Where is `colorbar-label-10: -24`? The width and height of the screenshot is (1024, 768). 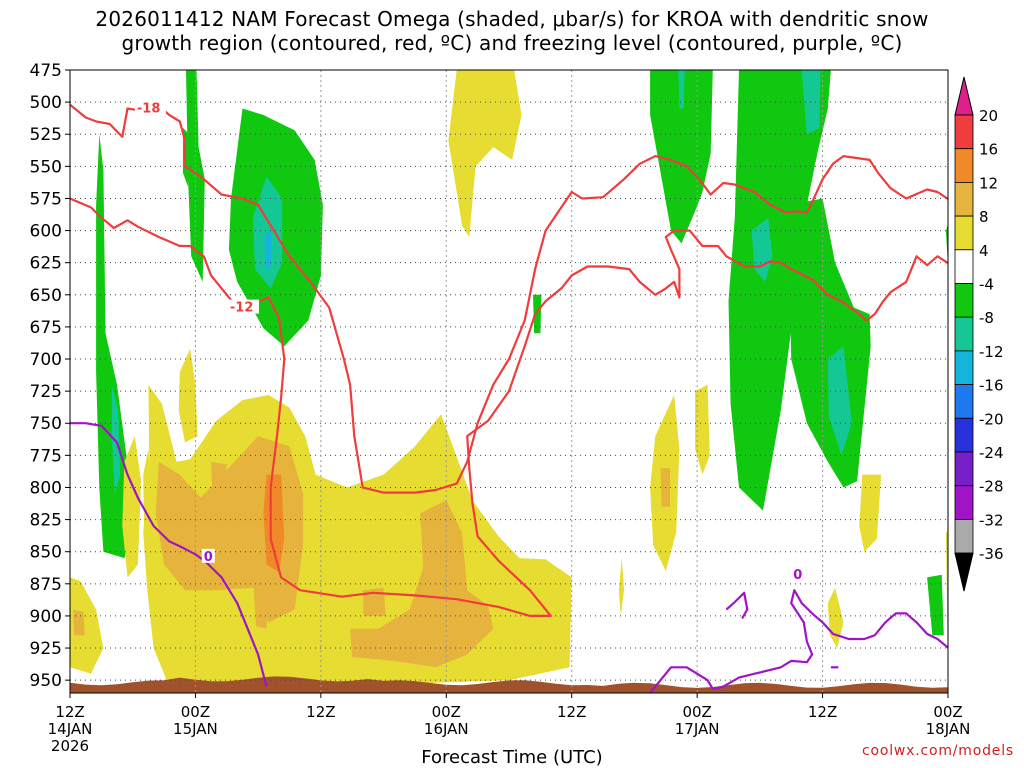 colorbar-label-10: -24 is located at coordinates (991, 453).